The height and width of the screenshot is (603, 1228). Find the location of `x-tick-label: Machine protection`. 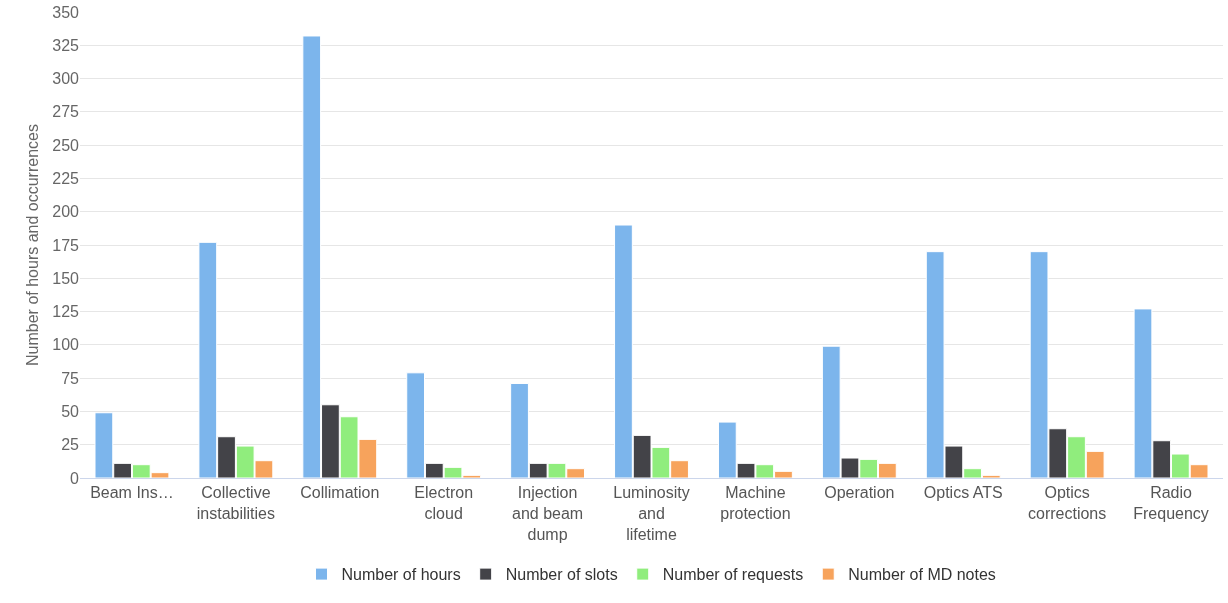

x-tick-label: Machine protection is located at coordinates (755, 503).